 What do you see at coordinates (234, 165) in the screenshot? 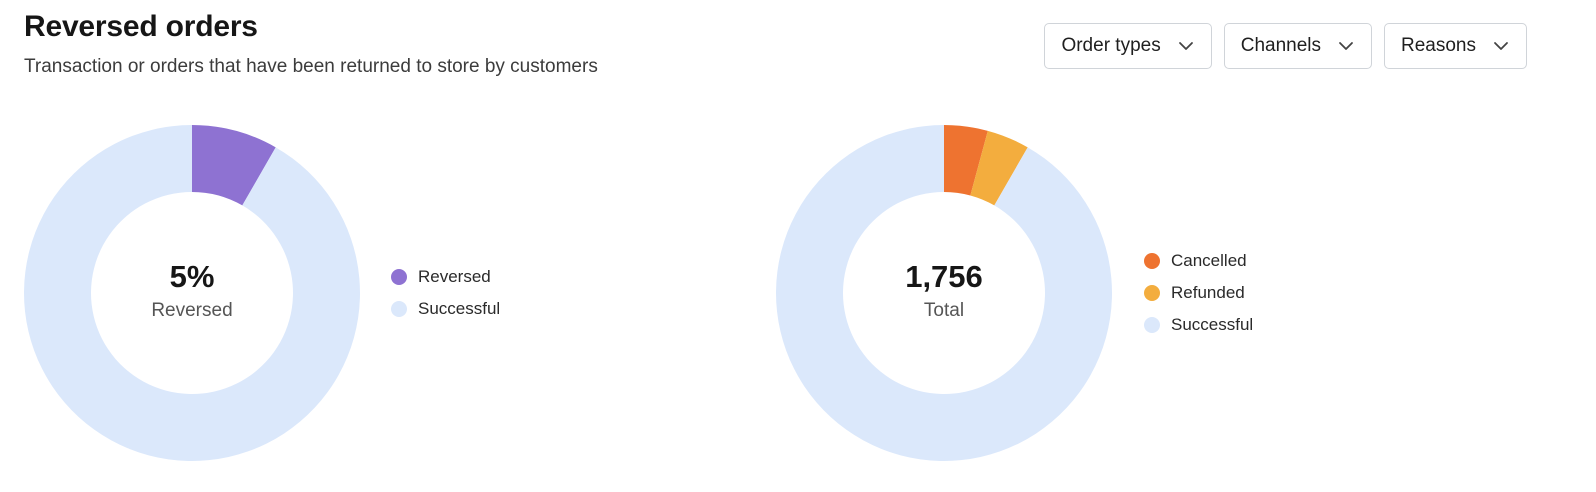
I see `donut-slice-reversed` at bounding box center [234, 165].